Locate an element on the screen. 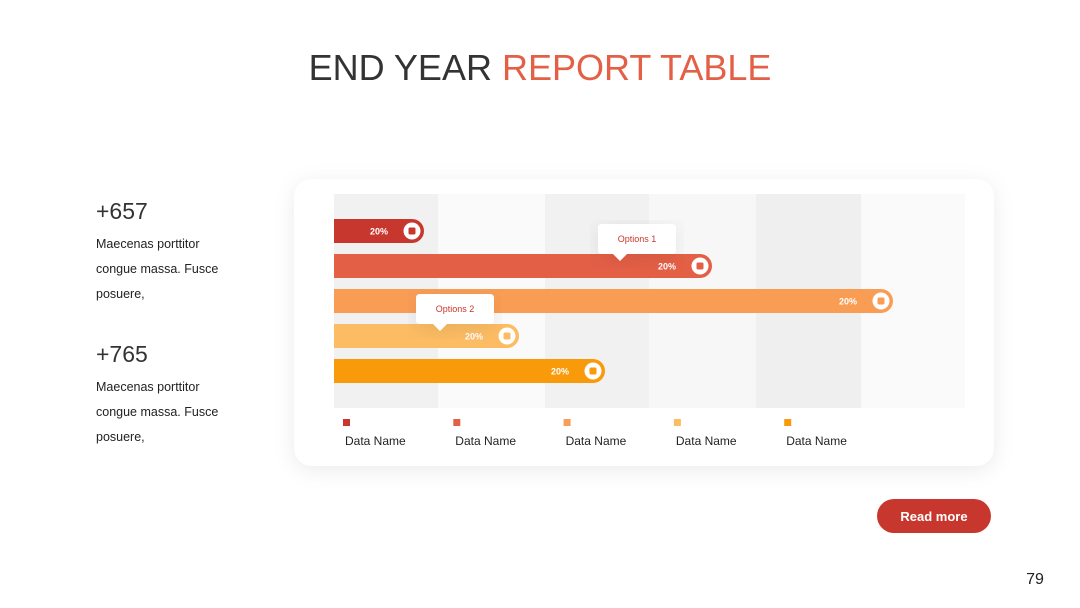 The height and width of the screenshot is (608, 1080). title-part: REPORT TABLE is located at coordinates (636, 67).